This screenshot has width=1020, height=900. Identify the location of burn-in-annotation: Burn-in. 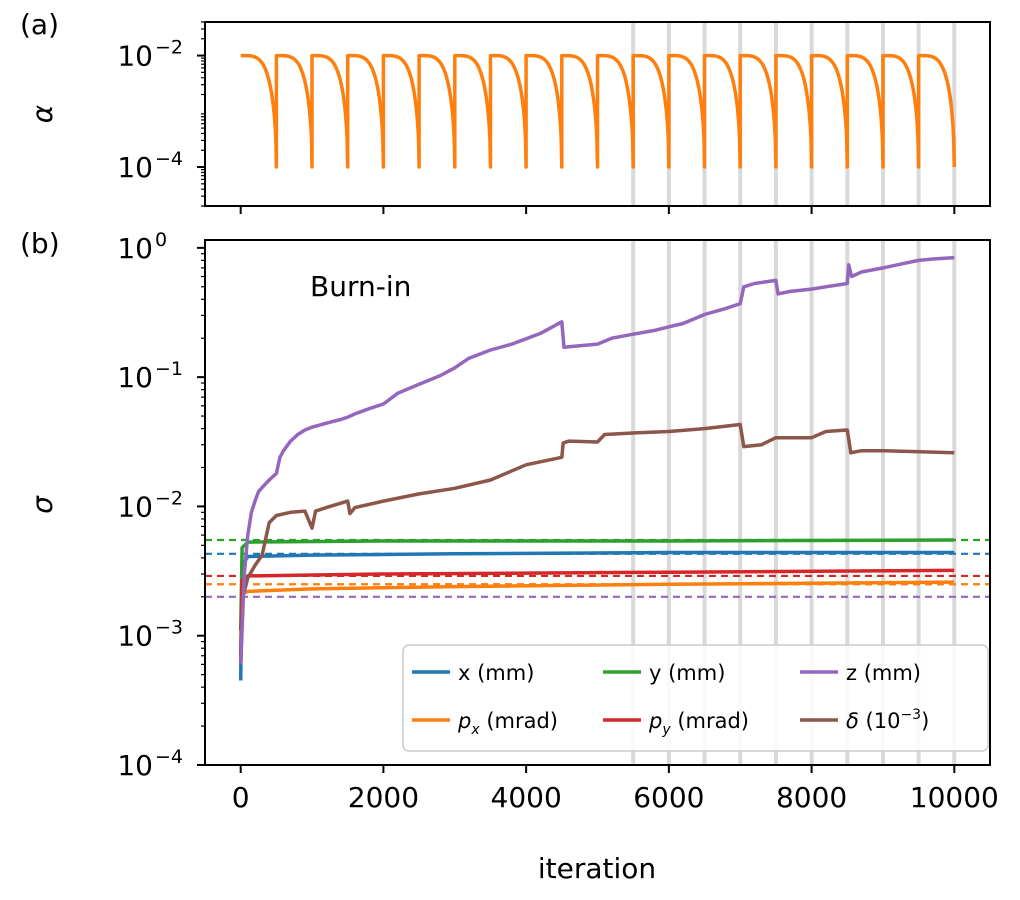
(360, 286).